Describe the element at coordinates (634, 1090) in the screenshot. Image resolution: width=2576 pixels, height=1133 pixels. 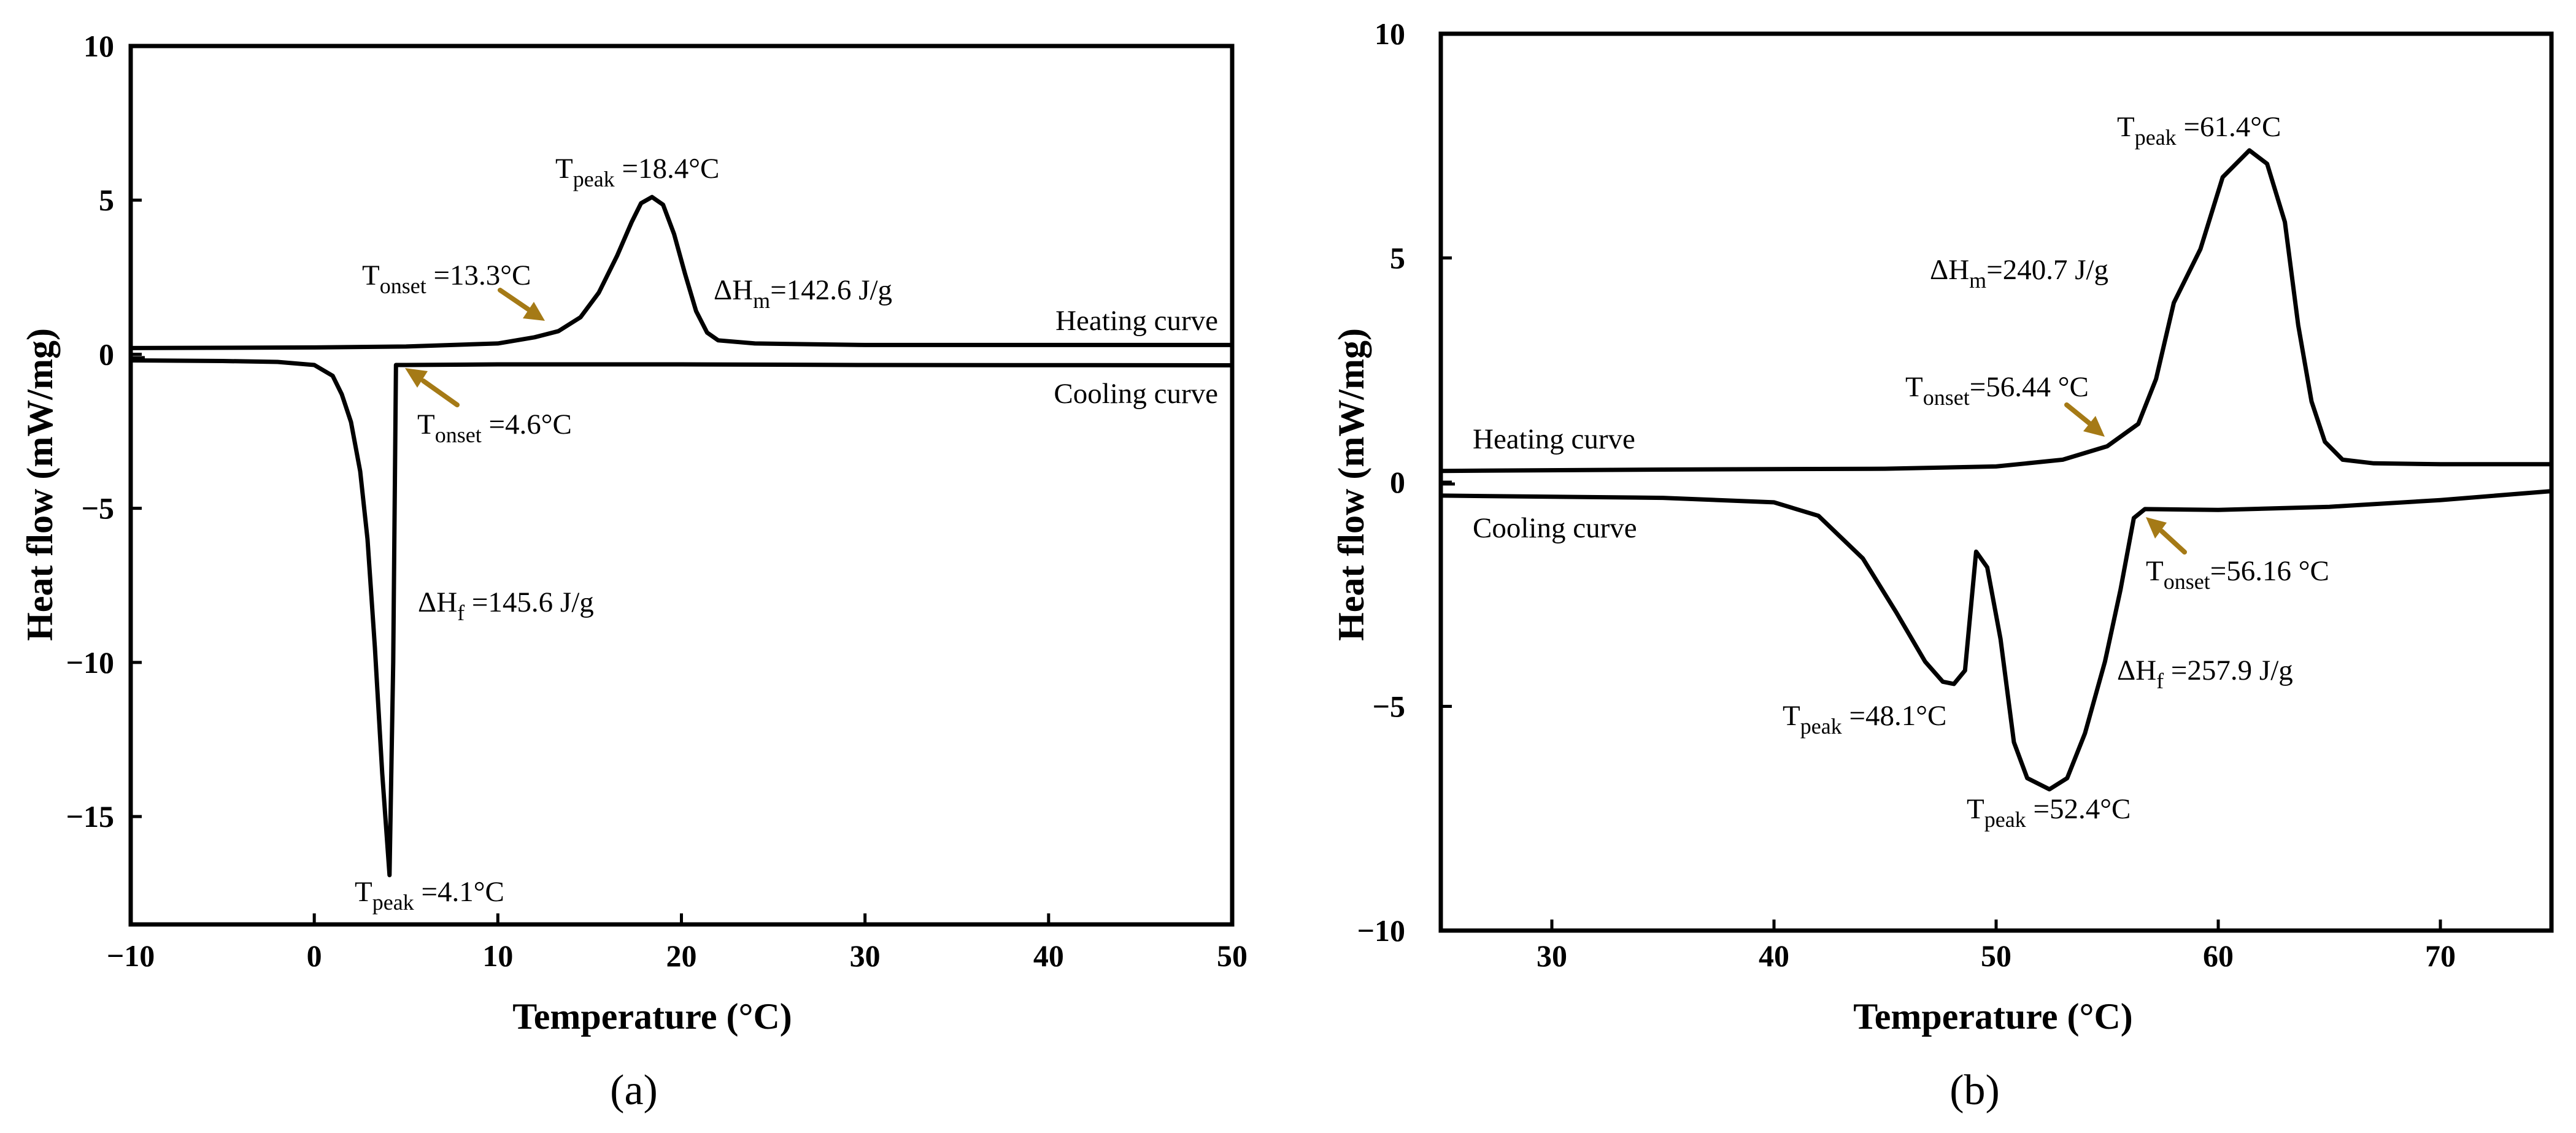
I see `panel-a-label: (a)` at that location.